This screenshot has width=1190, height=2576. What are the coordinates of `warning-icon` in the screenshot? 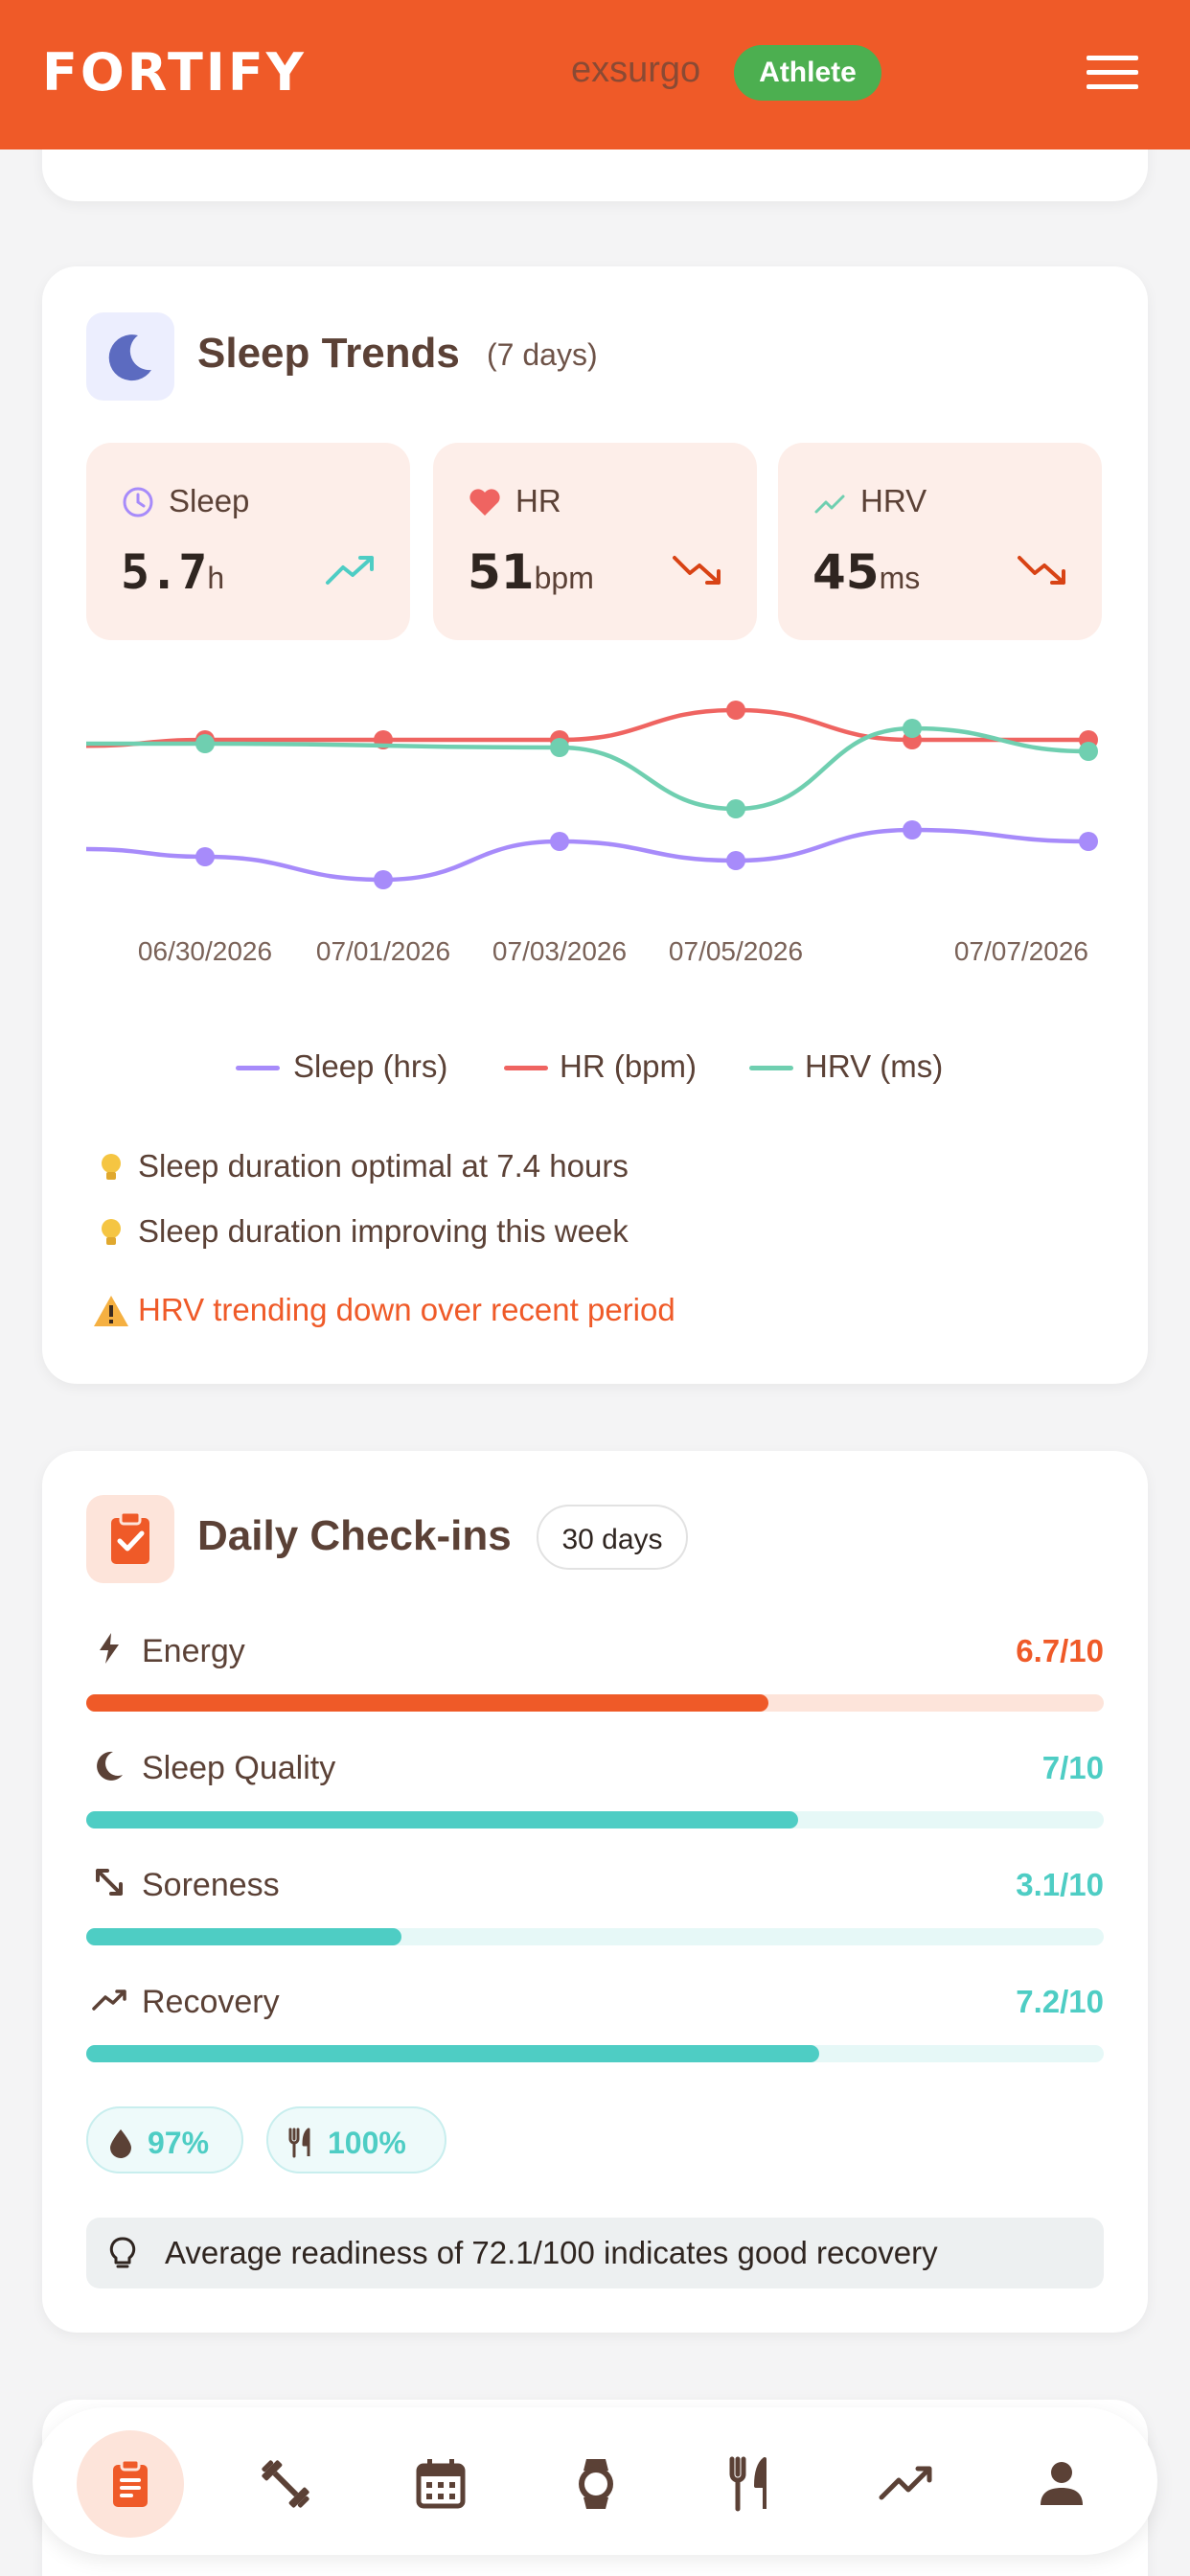 It's located at (111, 1311).